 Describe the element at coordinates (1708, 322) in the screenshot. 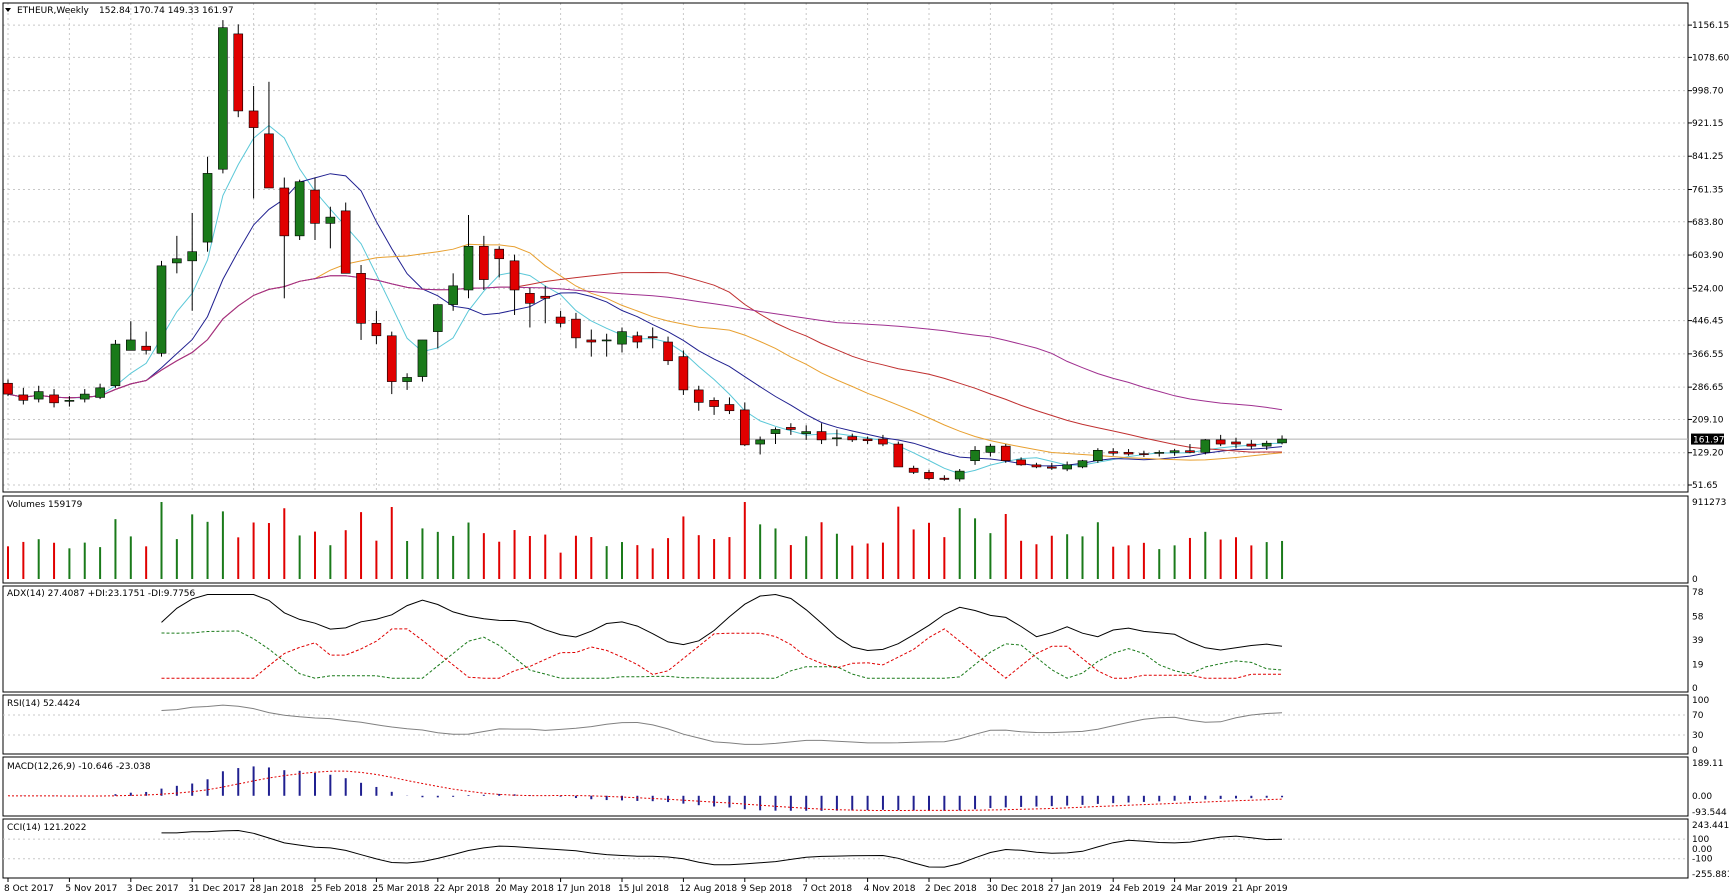

I see `price-tick-label: 446.45` at that location.